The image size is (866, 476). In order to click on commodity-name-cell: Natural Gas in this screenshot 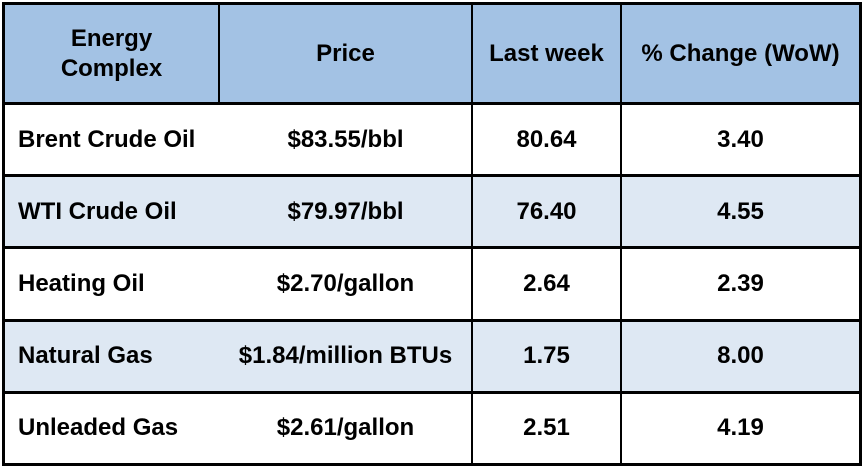, I will do `click(85, 356)`.